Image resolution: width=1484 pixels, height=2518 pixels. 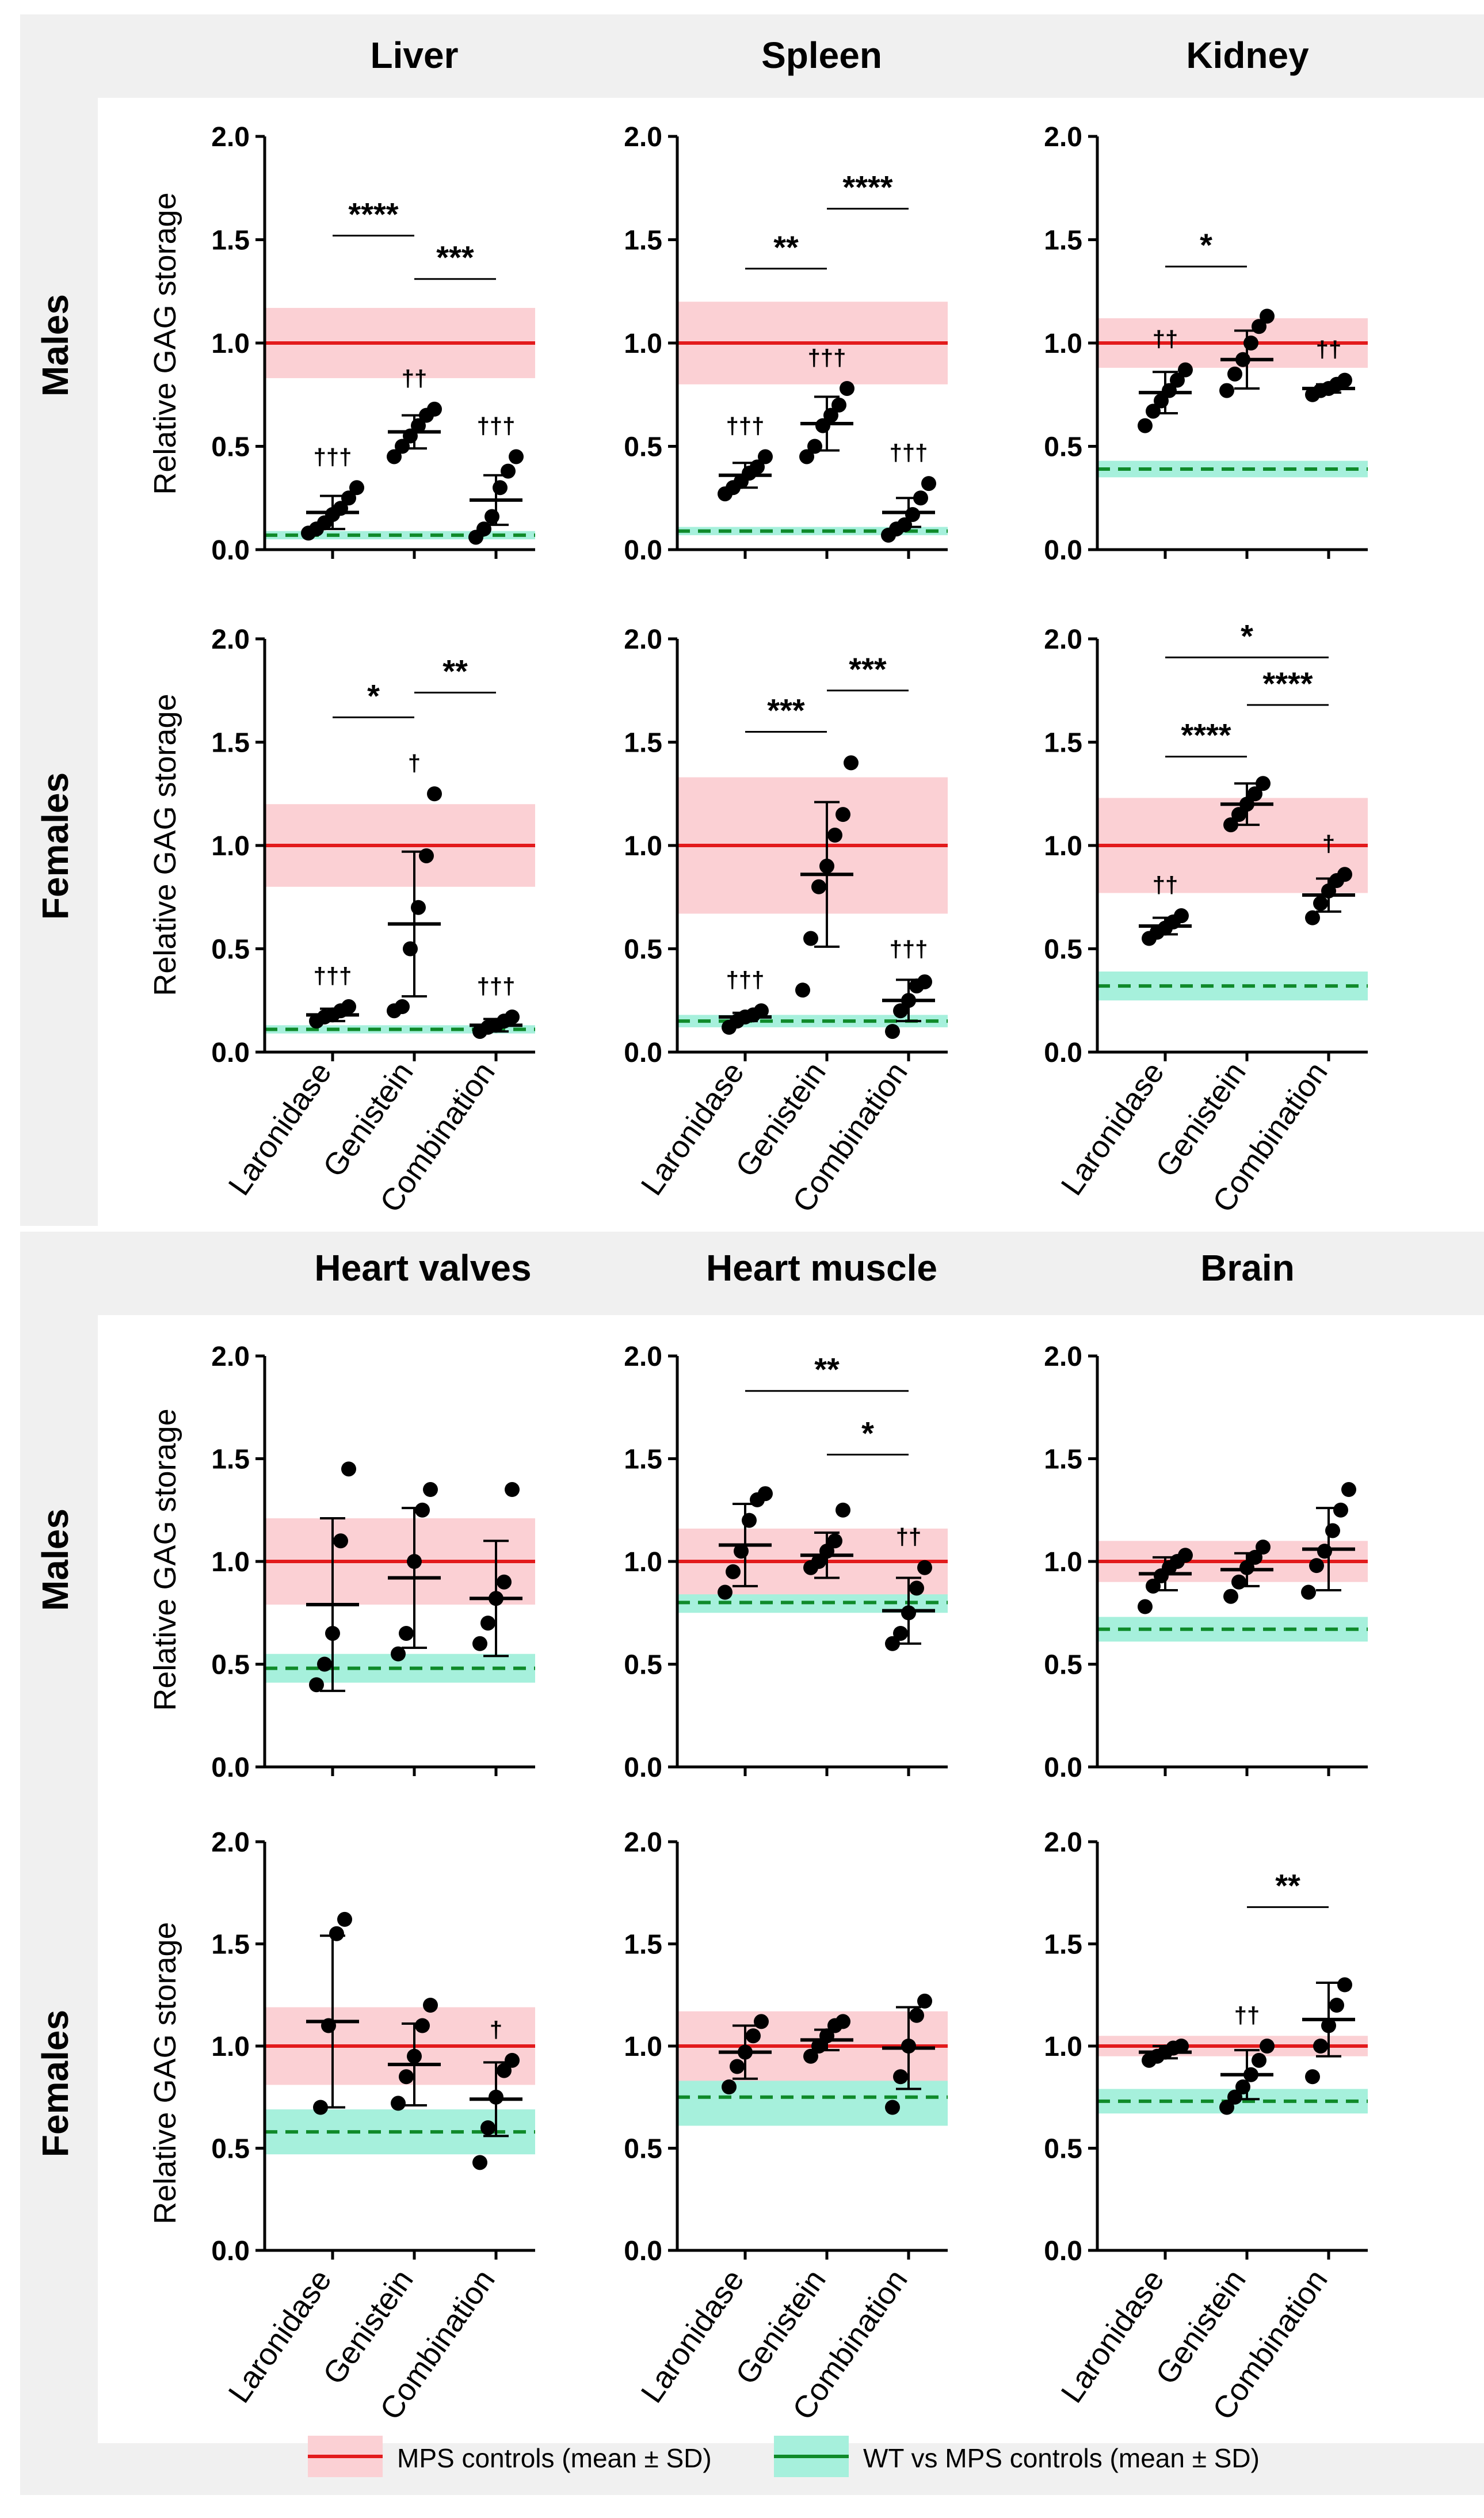 What do you see at coordinates (786, 2047) in the screenshot?
I see `panel-heart-muscle-females: 0.0 0.5 1.0 1.5 2.0` at bounding box center [786, 2047].